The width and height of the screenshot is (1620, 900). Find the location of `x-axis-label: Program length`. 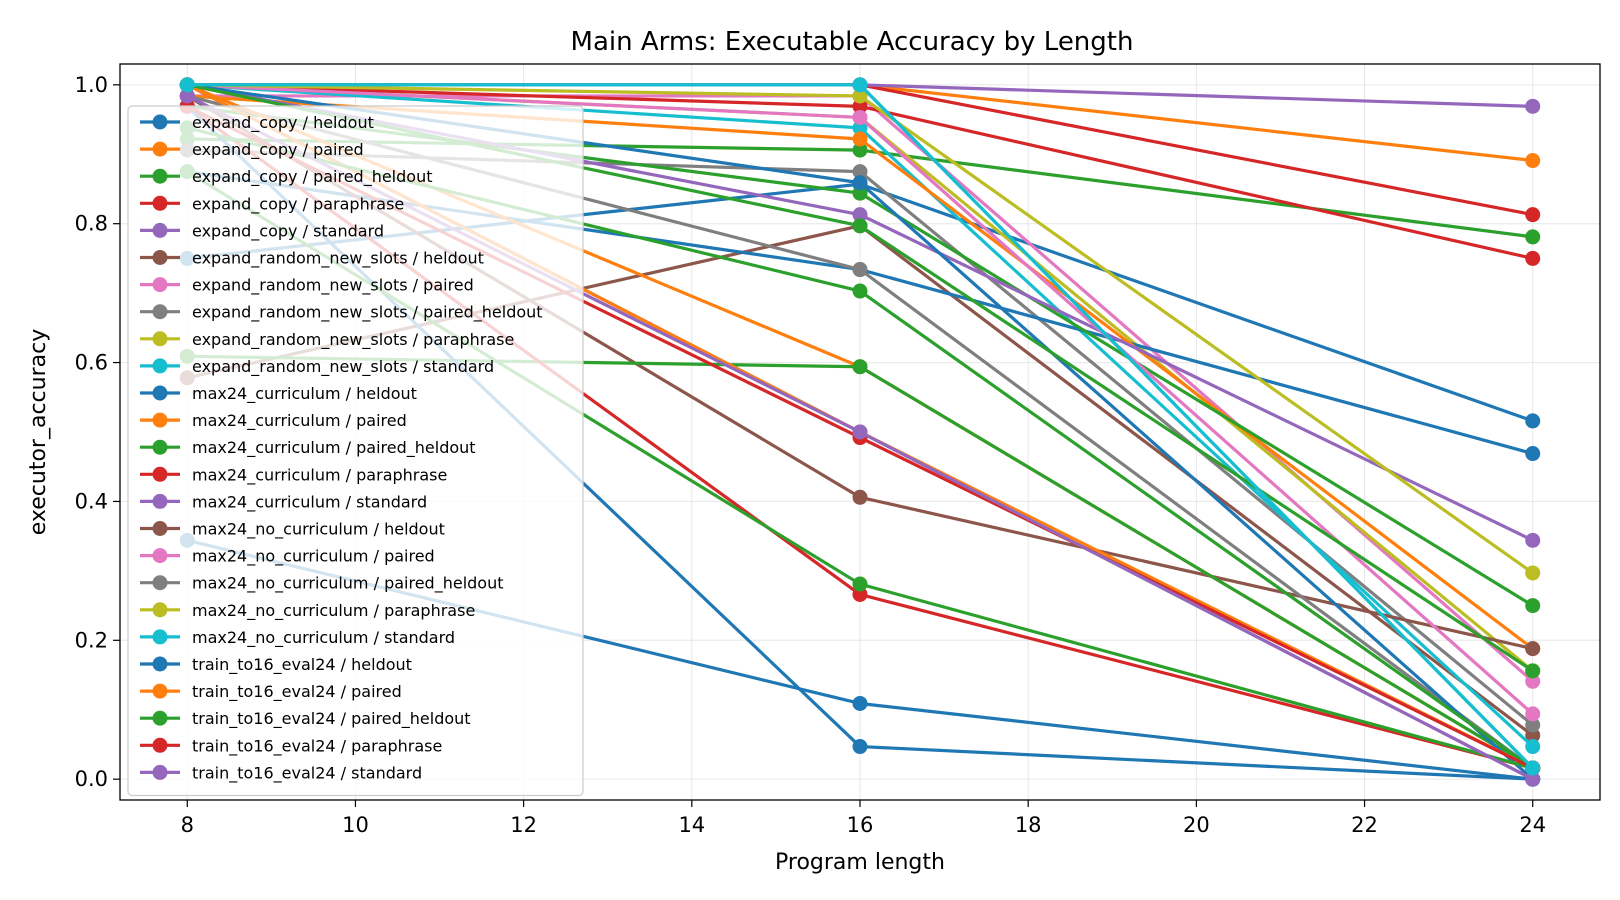

x-axis-label: Program length is located at coordinates (860, 862).